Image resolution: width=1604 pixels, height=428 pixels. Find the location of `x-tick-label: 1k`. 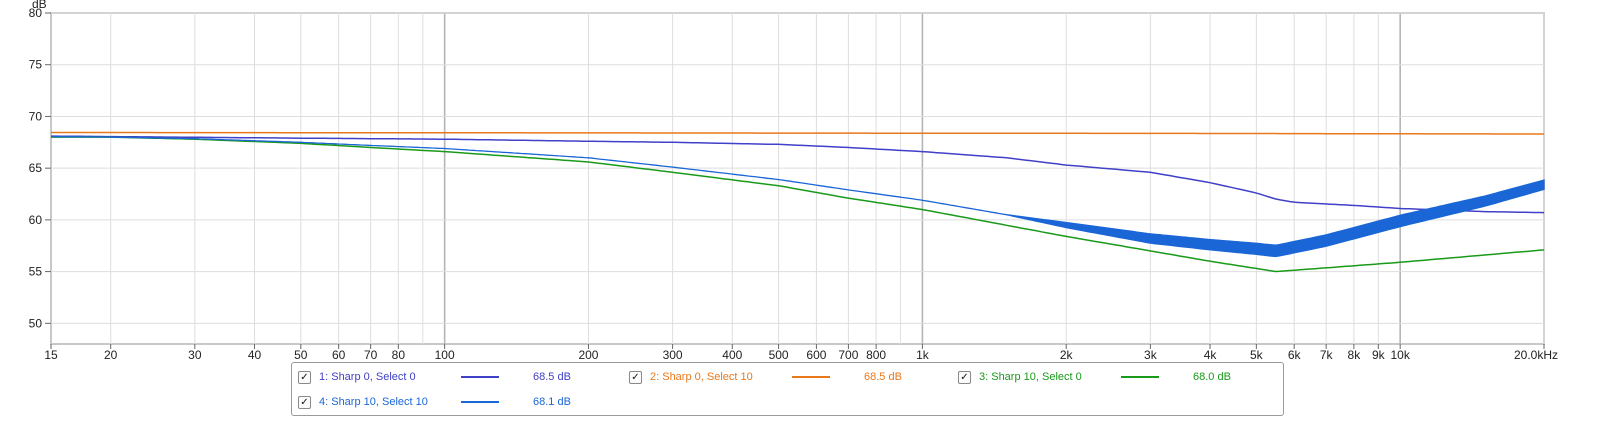

x-tick-label: 1k is located at coordinates (923, 355).